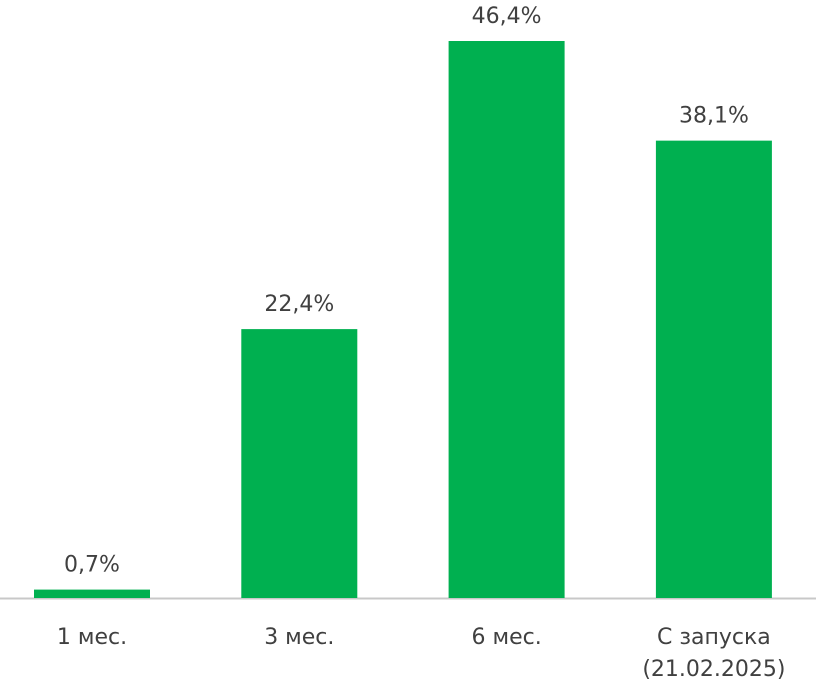  What do you see at coordinates (713, 653) in the screenshot?
I see `x-tick-label: С запуска (21.02.2025)` at bounding box center [713, 653].